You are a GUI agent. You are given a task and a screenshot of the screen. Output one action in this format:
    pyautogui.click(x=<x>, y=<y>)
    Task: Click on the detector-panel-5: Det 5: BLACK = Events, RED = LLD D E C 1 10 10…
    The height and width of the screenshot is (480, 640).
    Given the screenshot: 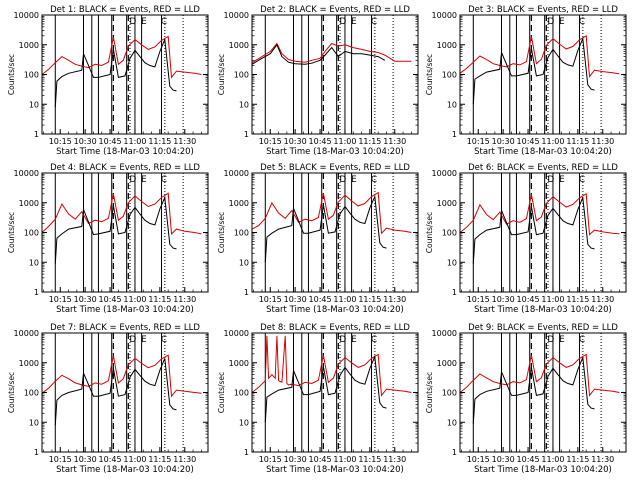 What is the action you would take?
    pyautogui.click(x=318, y=239)
    